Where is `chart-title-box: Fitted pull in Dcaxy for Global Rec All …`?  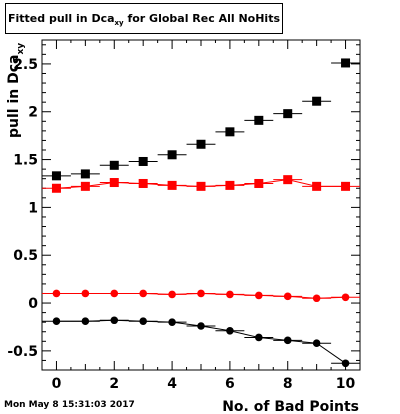
chart-title-box: Fitted pull in Dcaxy for Global Rec All … is located at coordinates (144, 18).